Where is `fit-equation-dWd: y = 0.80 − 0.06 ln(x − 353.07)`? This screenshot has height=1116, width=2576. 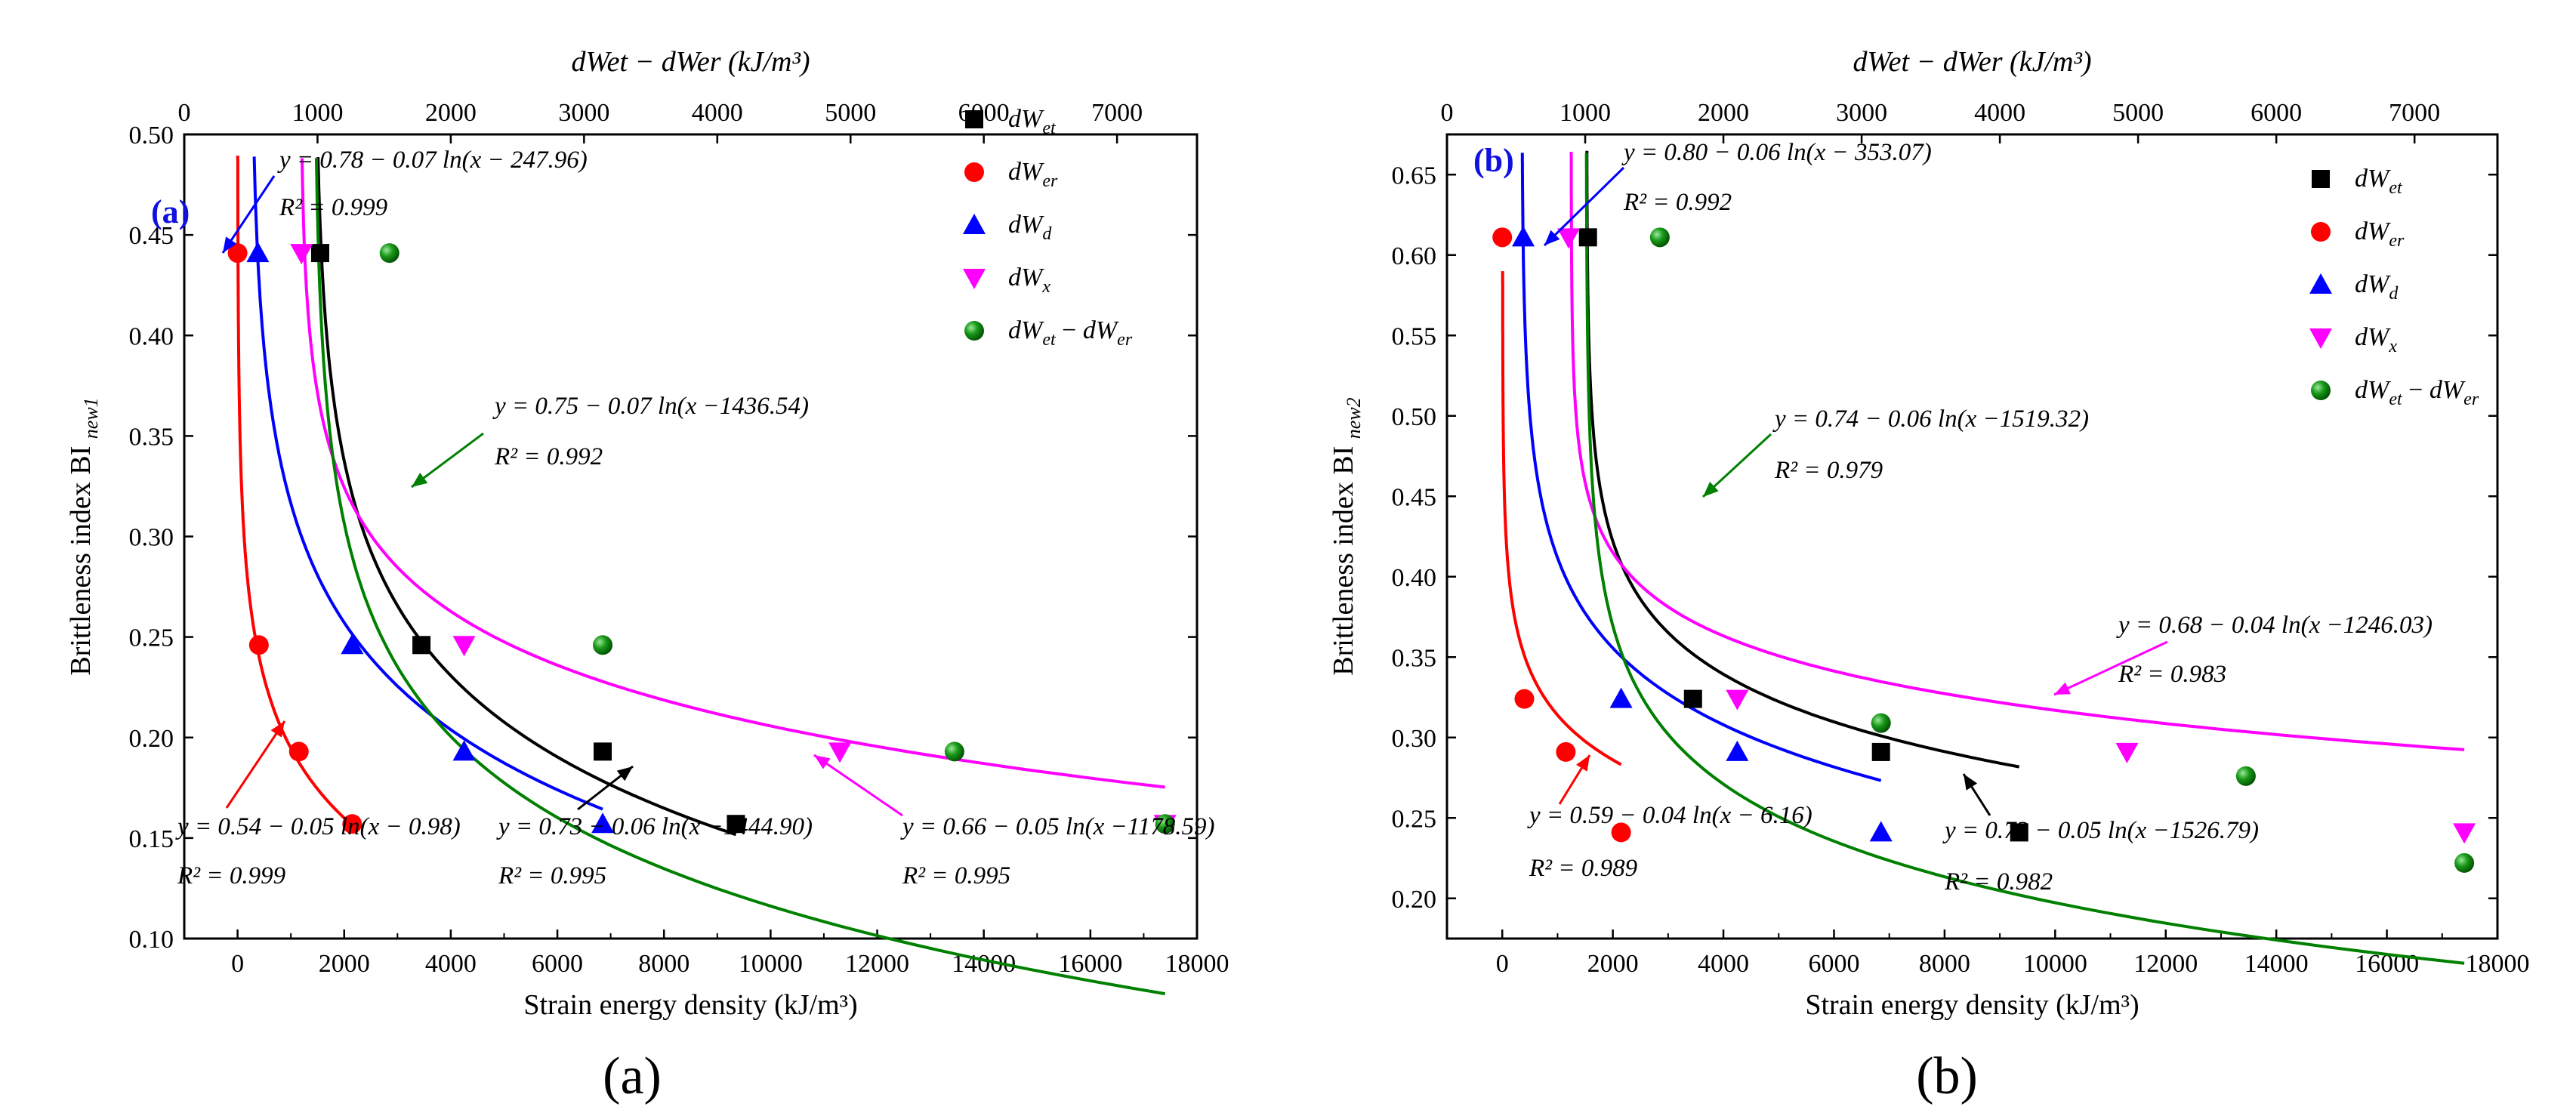
fit-equation-dWd: y = 0.80 − 0.06 ln(x − 353.07) is located at coordinates (1776, 152).